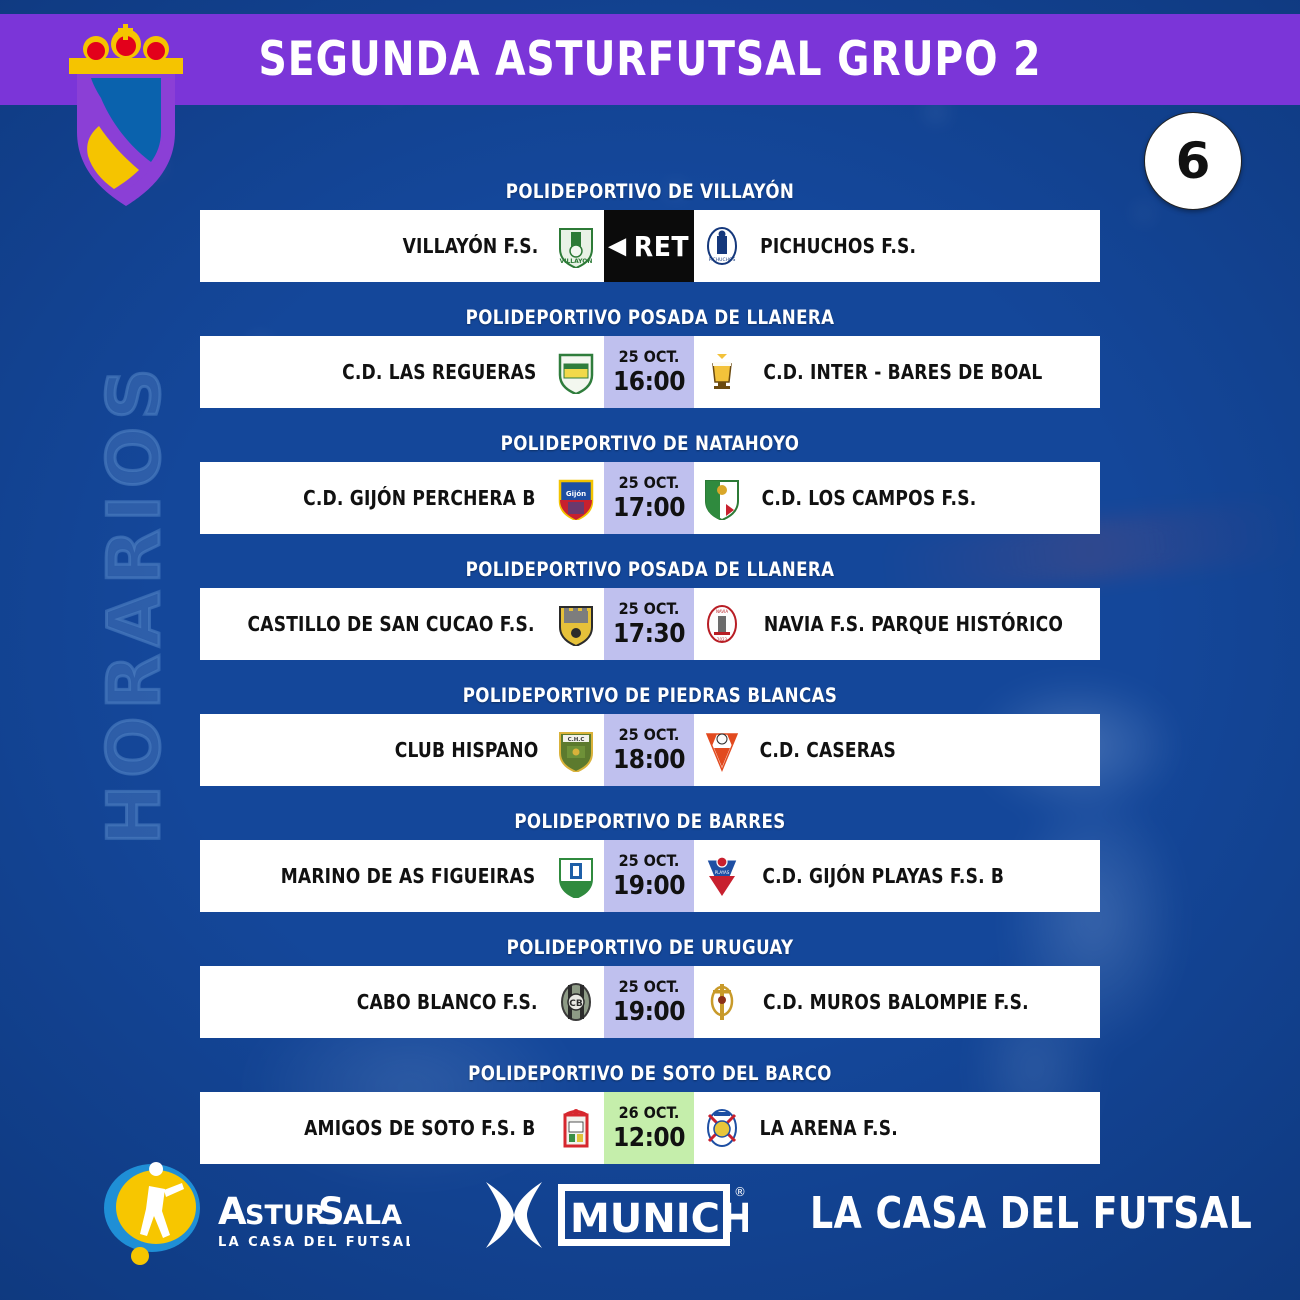 The height and width of the screenshot is (1300, 1300). Describe the element at coordinates (576, 1128) in the screenshot. I see `amigos-de-soto-badge` at that location.